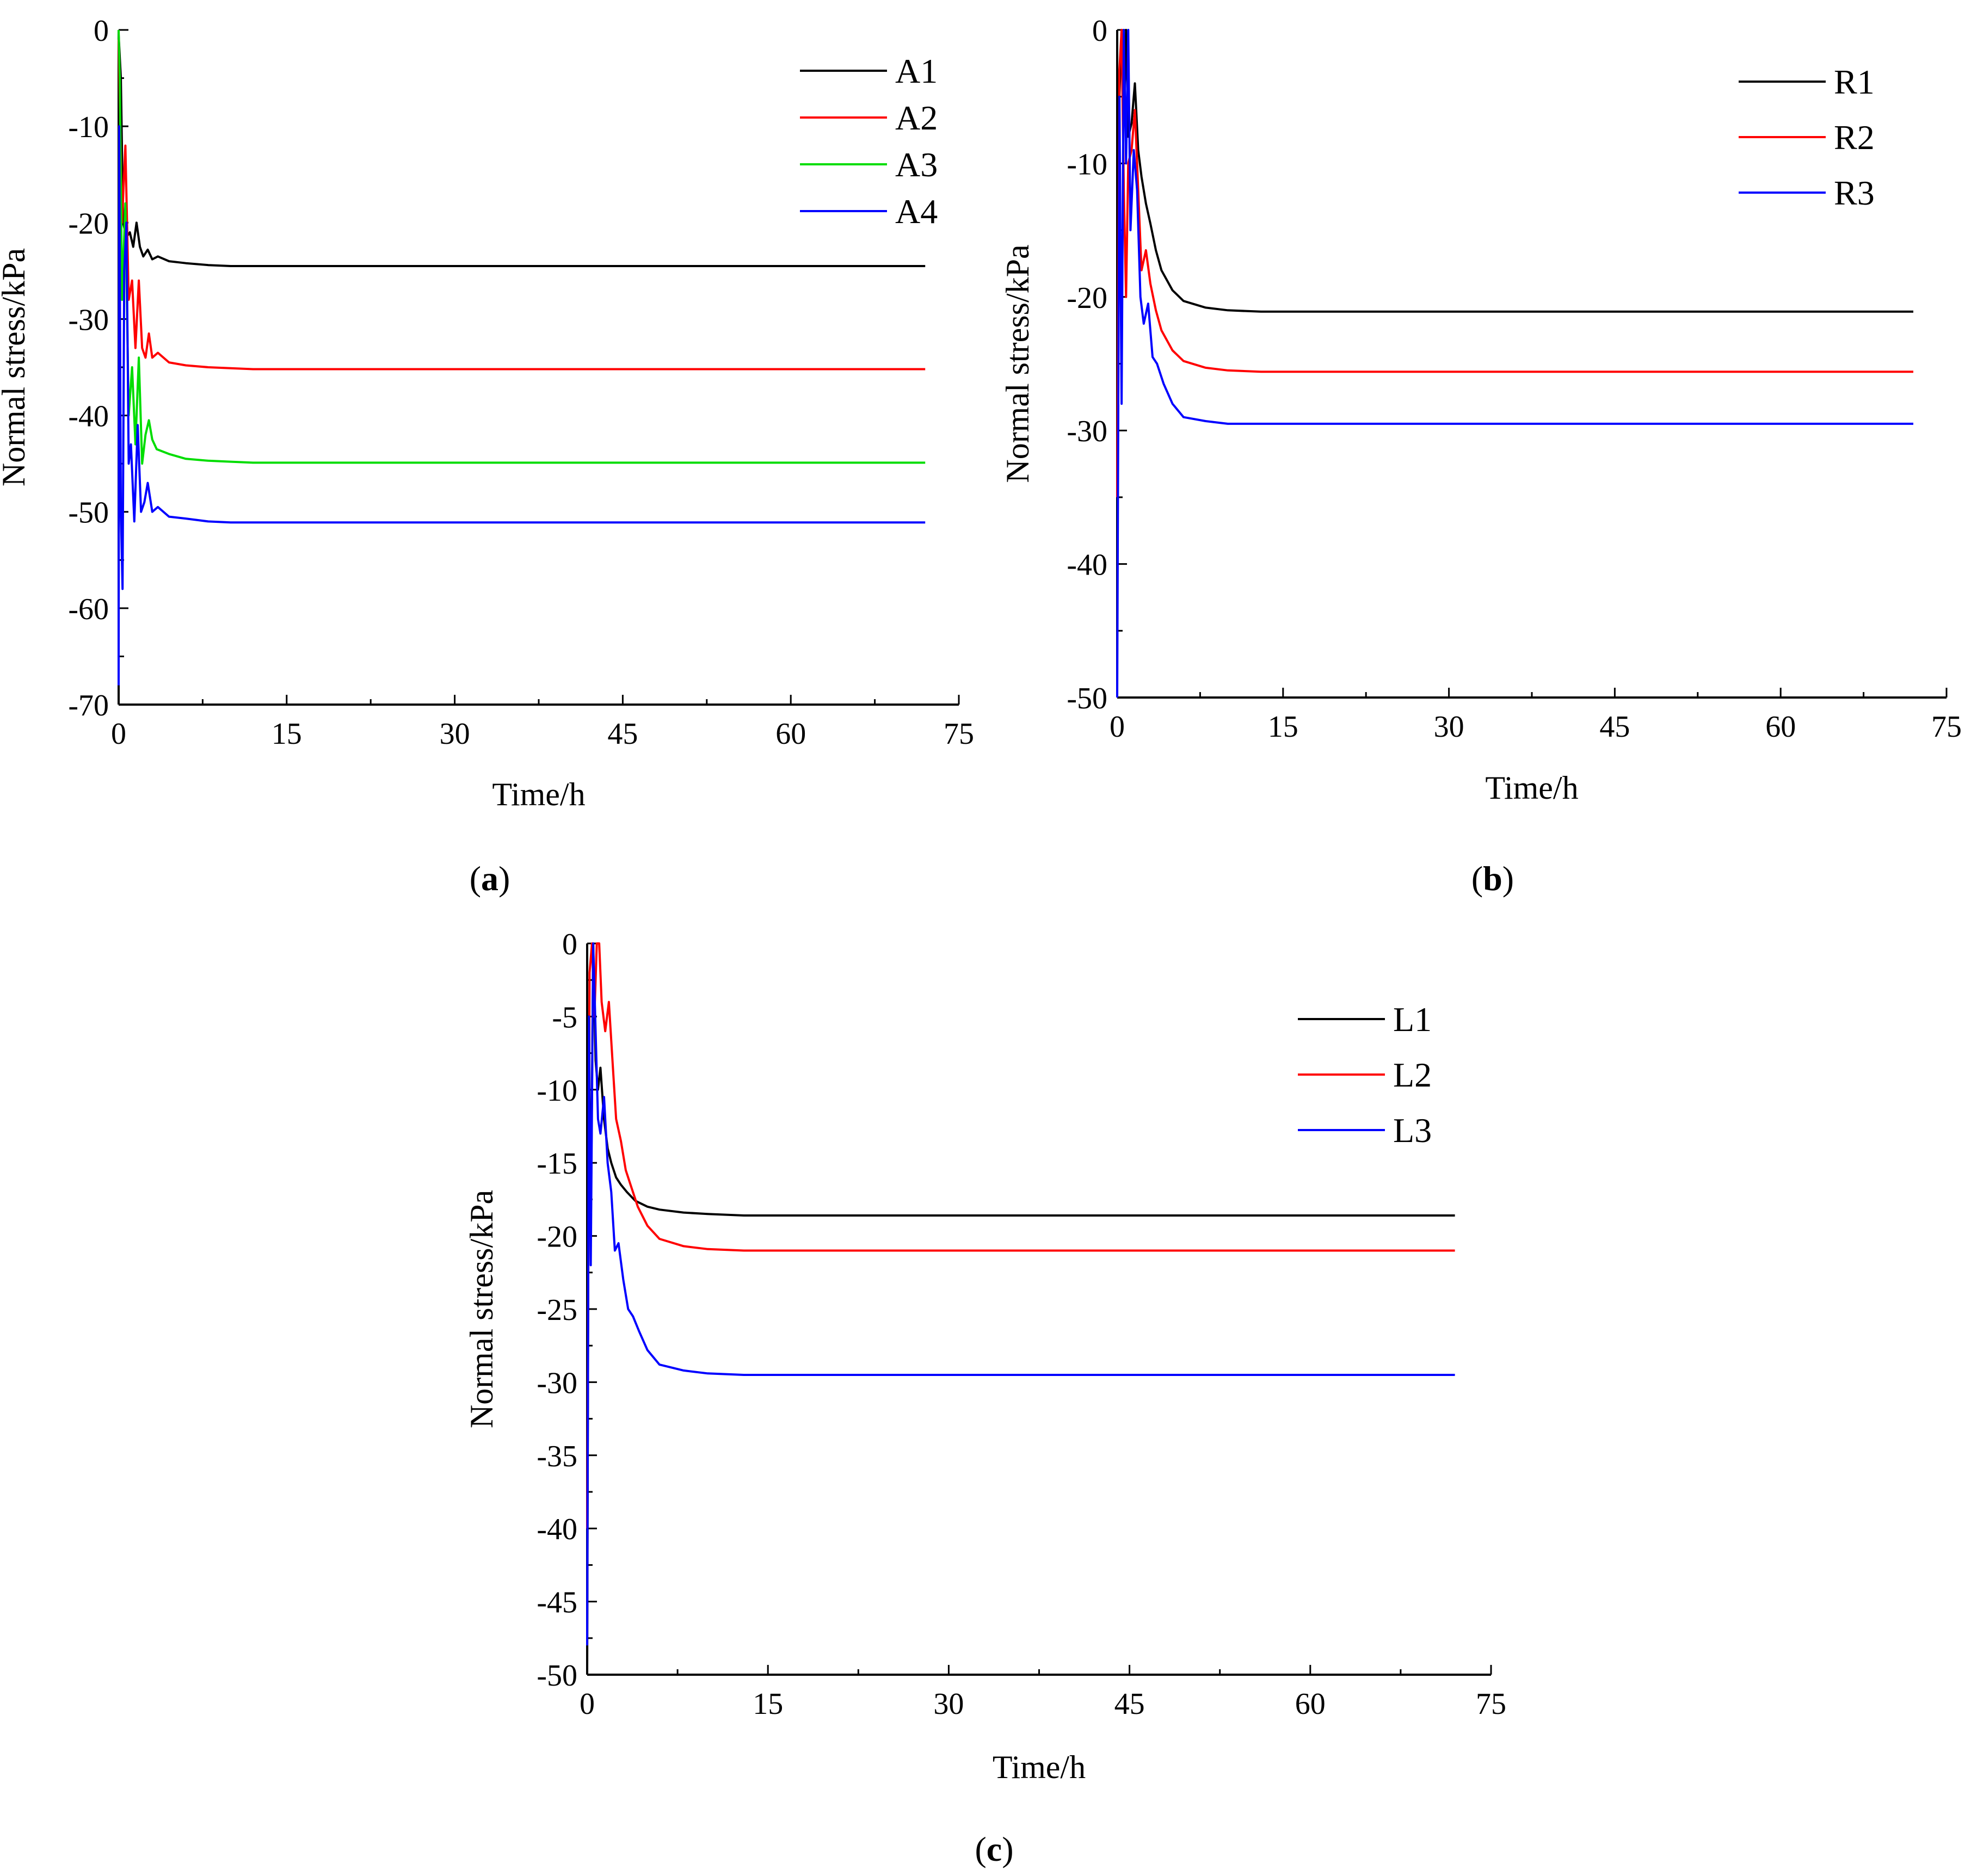  I want to click on series-line-r2, so click(1514, 263).